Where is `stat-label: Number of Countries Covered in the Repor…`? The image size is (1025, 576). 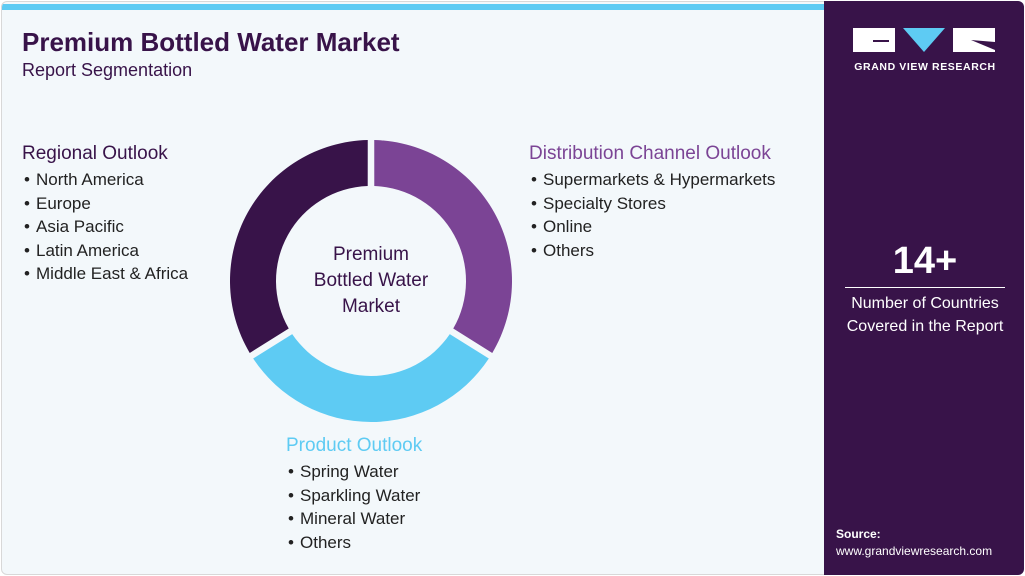 stat-label: Number of Countries Covered in the Repor… is located at coordinates (925, 315).